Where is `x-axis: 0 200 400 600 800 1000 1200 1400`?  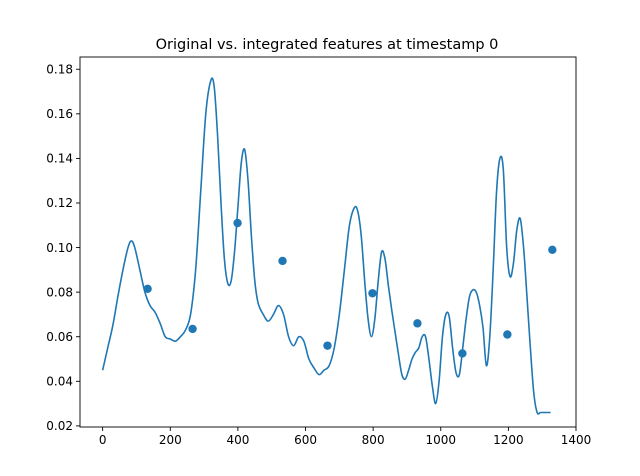
x-axis: 0 200 400 600 800 1000 1200 1400 is located at coordinates (345, 437).